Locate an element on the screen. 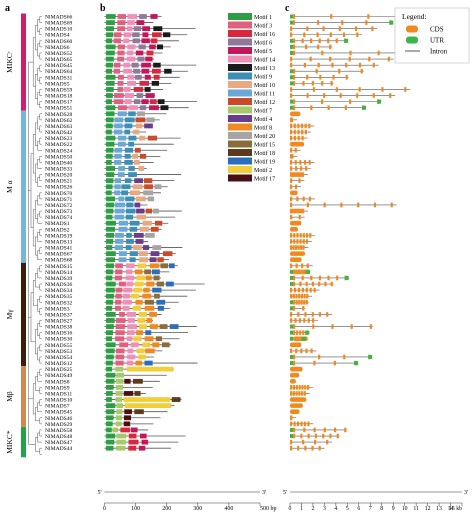 The width and height of the screenshot is (474, 512). gene-label: NlMADS47 is located at coordinates (59, 443).